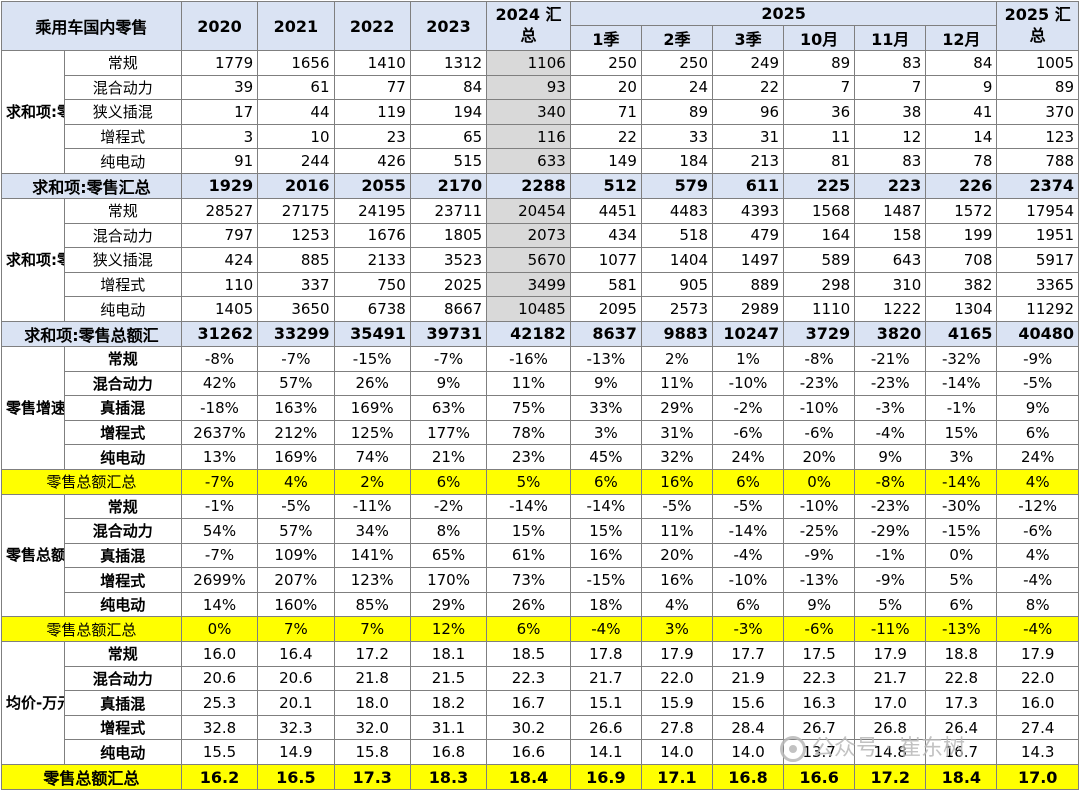 This screenshot has width=1080, height=792. Describe the element at coordinates (219, 333) in the screenshot. I see `total-cell: 31262` at that location.